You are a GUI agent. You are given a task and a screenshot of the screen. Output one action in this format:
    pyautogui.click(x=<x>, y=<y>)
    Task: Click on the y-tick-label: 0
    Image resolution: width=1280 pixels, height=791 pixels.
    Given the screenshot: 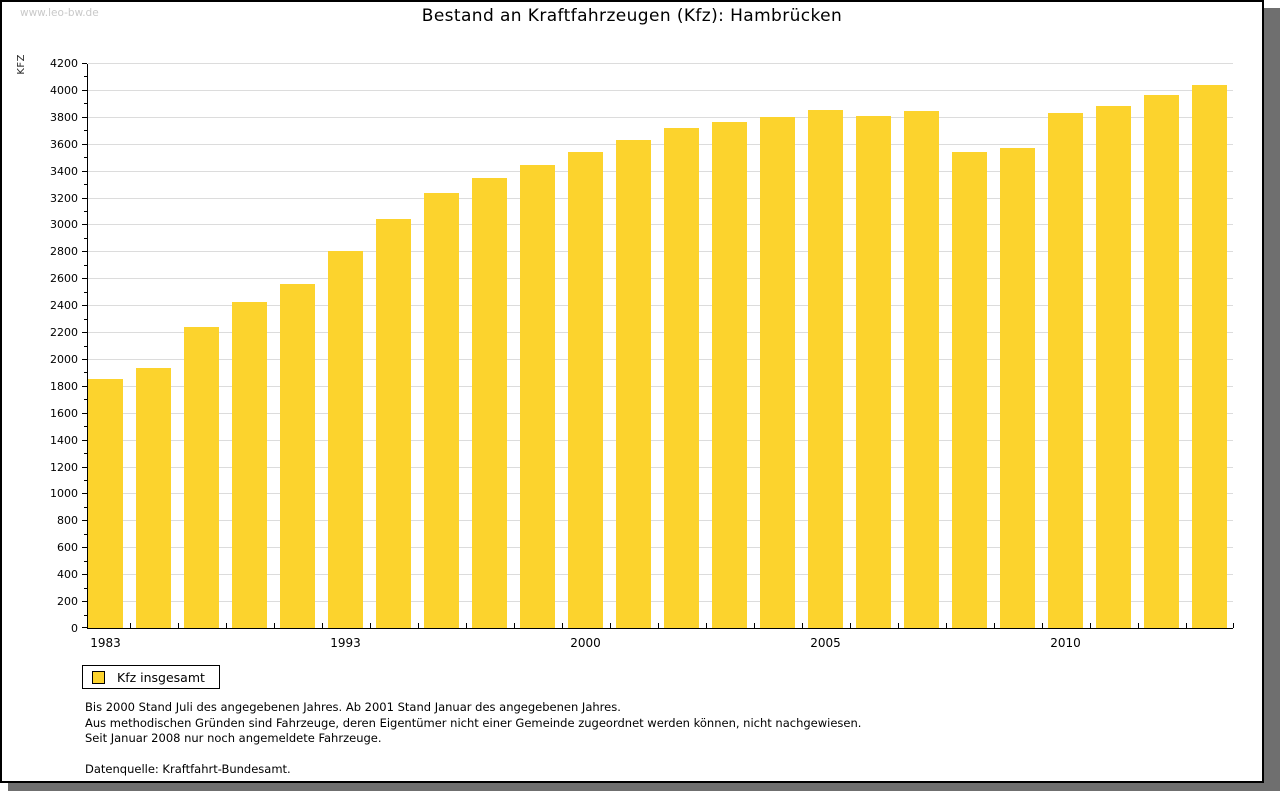 What is the action you would take?
    pyautogui.click(x=74, y=628)
    